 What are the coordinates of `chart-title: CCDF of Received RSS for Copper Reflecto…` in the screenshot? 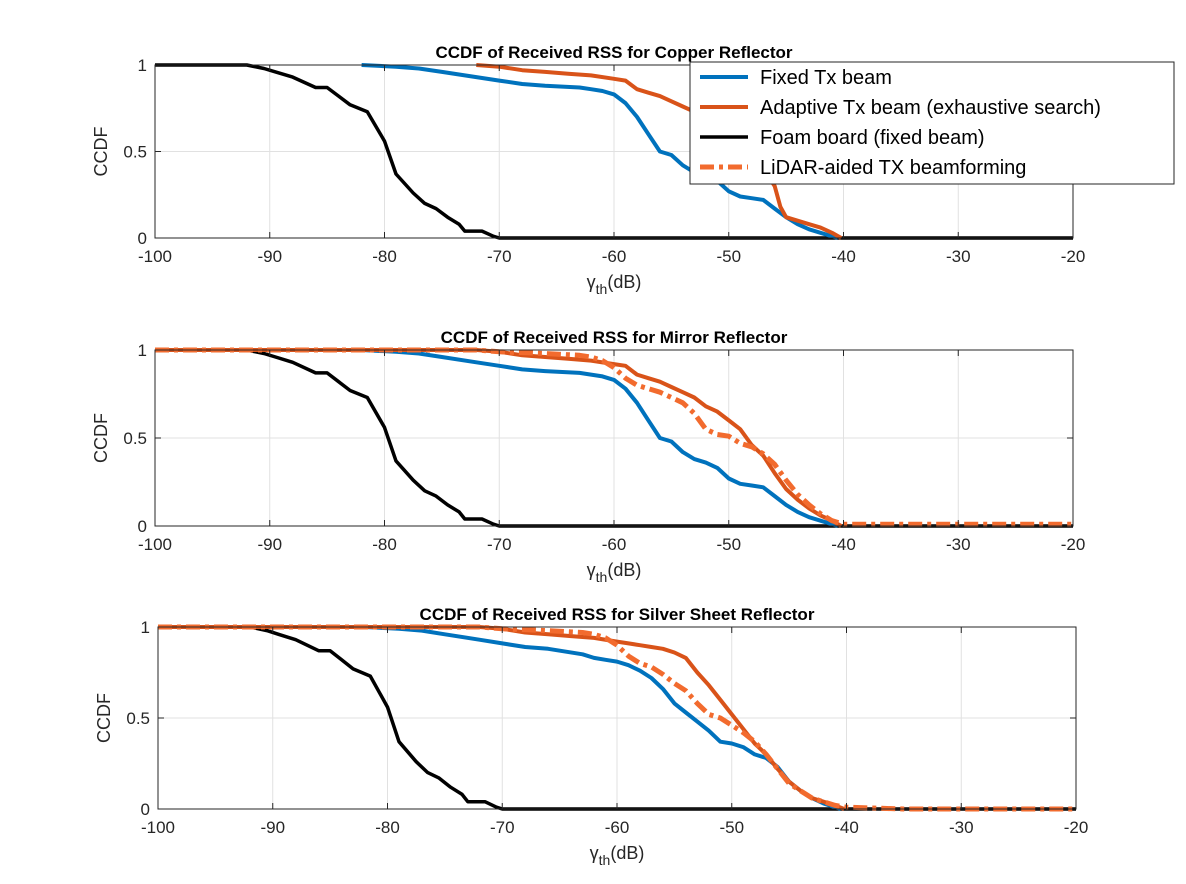 It's located at (613, 52).